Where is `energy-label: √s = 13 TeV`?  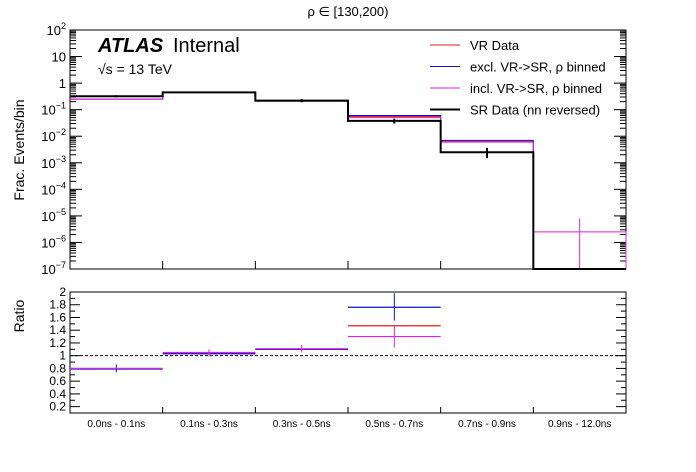
energy-label: √s = 13 TeV is located at coordinates (135, 69).